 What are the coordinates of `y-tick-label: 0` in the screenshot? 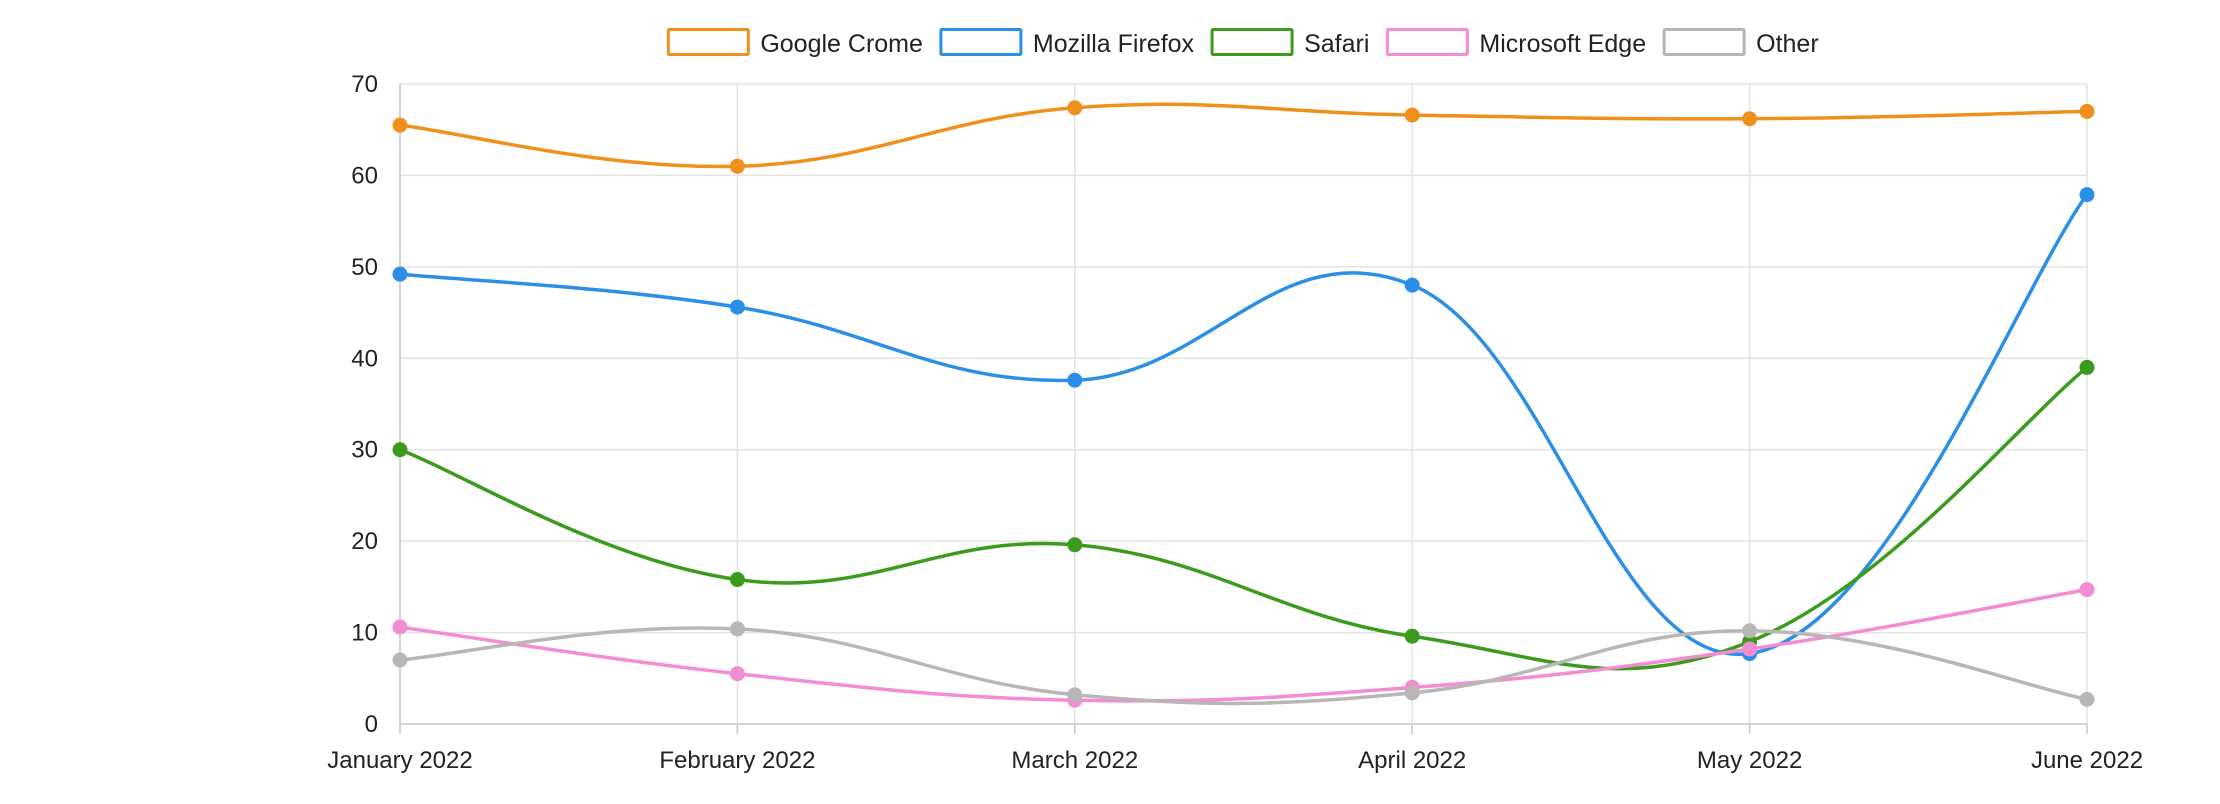 It's located at (371, 724).